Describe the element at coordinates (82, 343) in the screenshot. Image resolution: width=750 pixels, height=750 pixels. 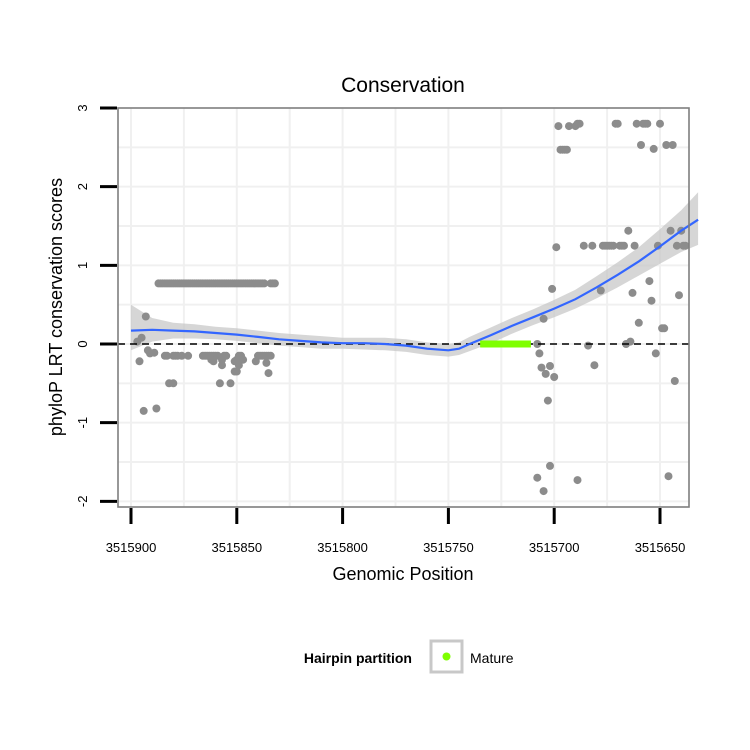
I see `y-tick-label: 0` at that location.